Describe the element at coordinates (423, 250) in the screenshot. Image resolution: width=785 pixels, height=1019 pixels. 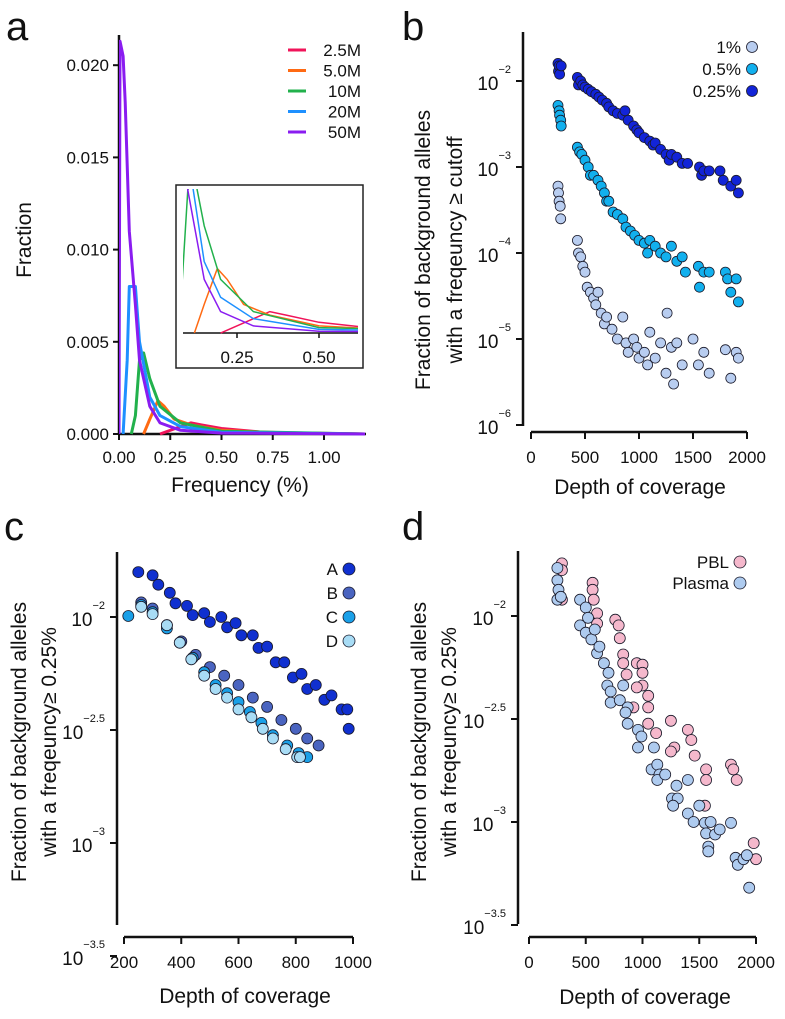
I see `y-axis-label-line: Fraction of background alleles` at that location.